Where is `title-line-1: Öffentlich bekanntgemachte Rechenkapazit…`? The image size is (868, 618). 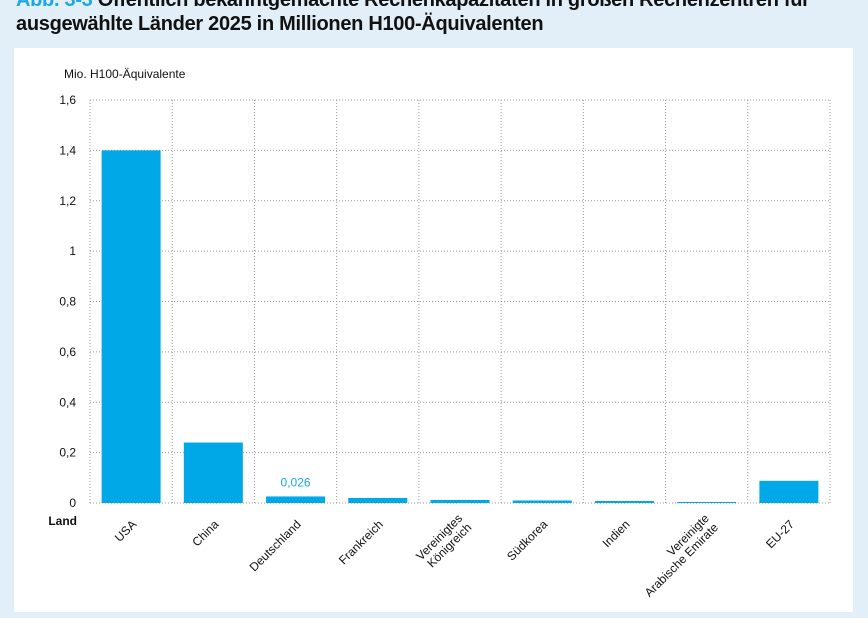
title-line-1: Öffentlich bekanntgemachte Rechenkapazit… is located at coordinates (453, 5).